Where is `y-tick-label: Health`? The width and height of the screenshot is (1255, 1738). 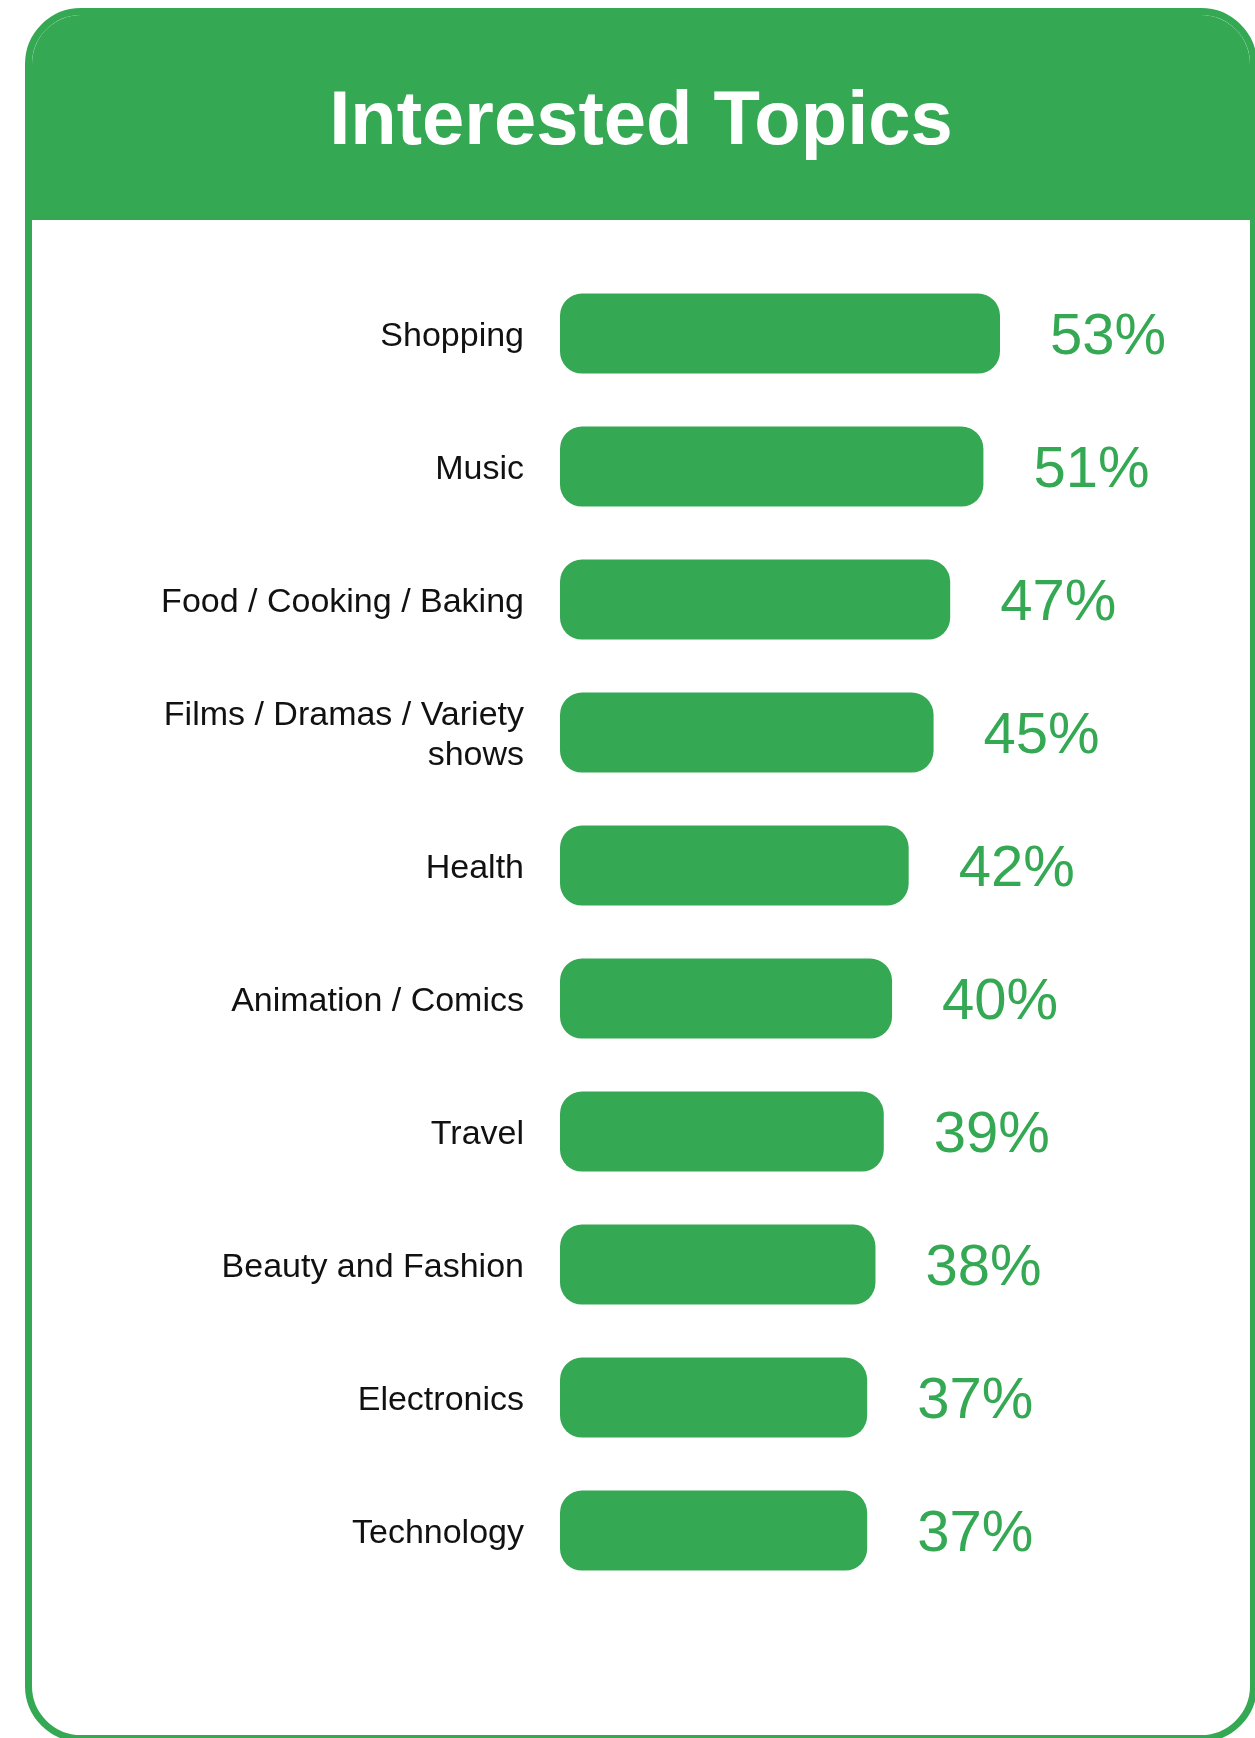
y-tick-label: Health is located at coordinates (474, 865).